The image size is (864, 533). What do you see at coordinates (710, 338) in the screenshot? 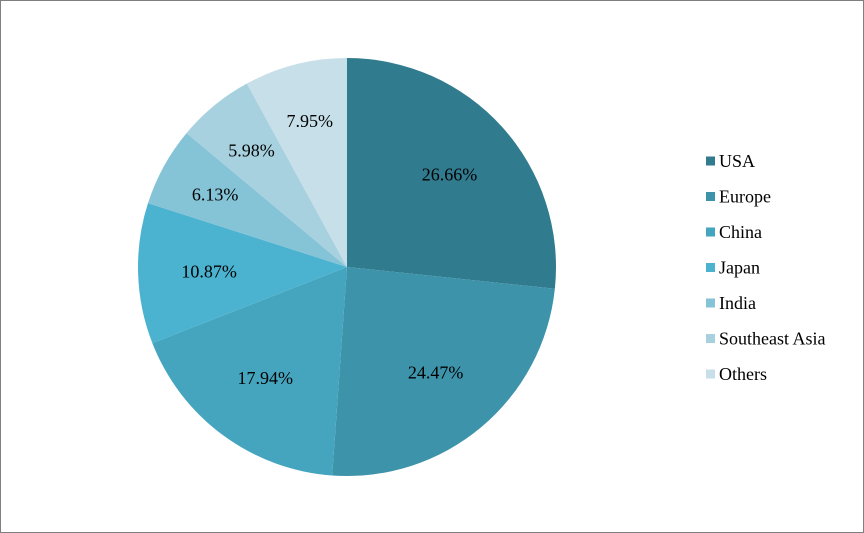
I see `legend-swatch-southeast-asia` at bounding box center [710, 338].